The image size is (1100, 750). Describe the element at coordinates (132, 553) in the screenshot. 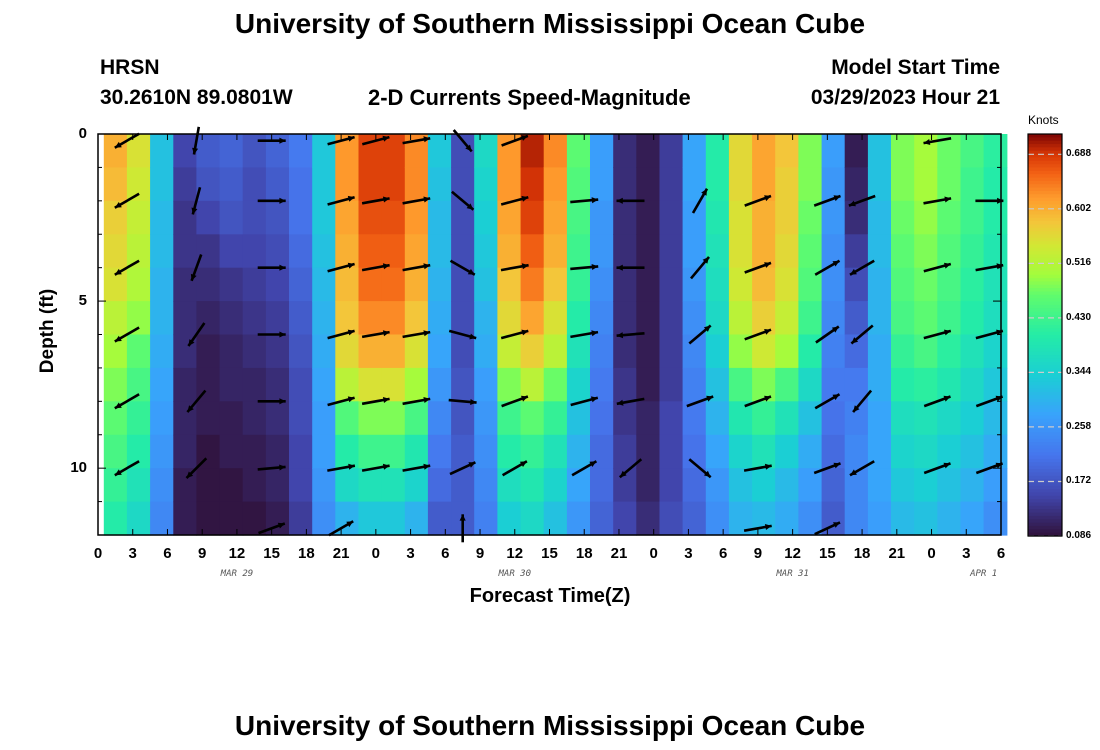

I see `x-tick-label: 3` at that location.